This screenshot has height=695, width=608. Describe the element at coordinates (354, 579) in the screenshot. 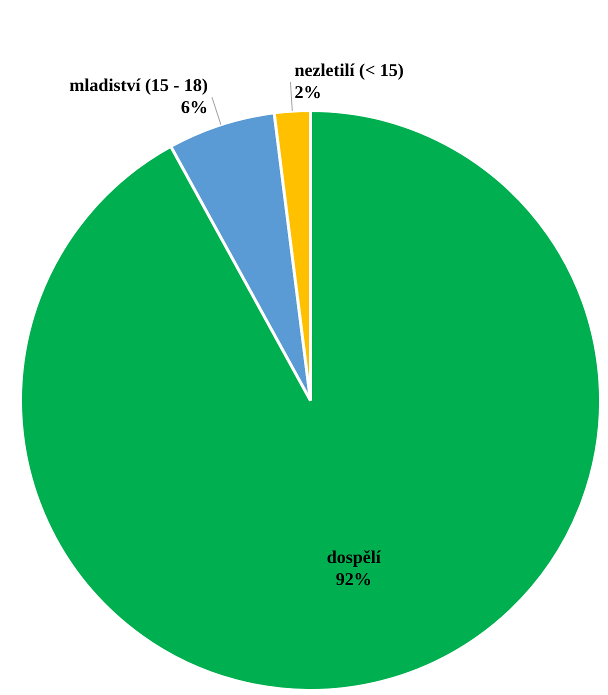

I see `data-label: 92%` at that location.